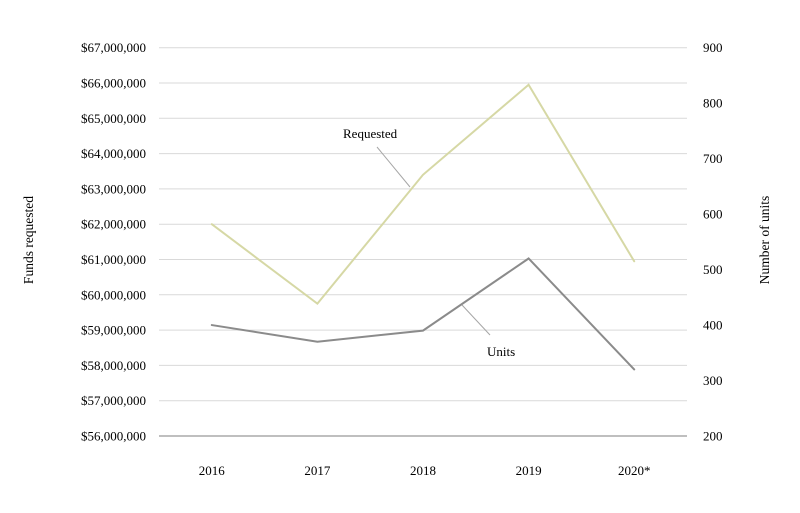 The width and height of the screenshot is (800, 513). Describe the element at coordinates (713, 47) in the screenshot. I see `y-right-tick-label: 900` at that location.